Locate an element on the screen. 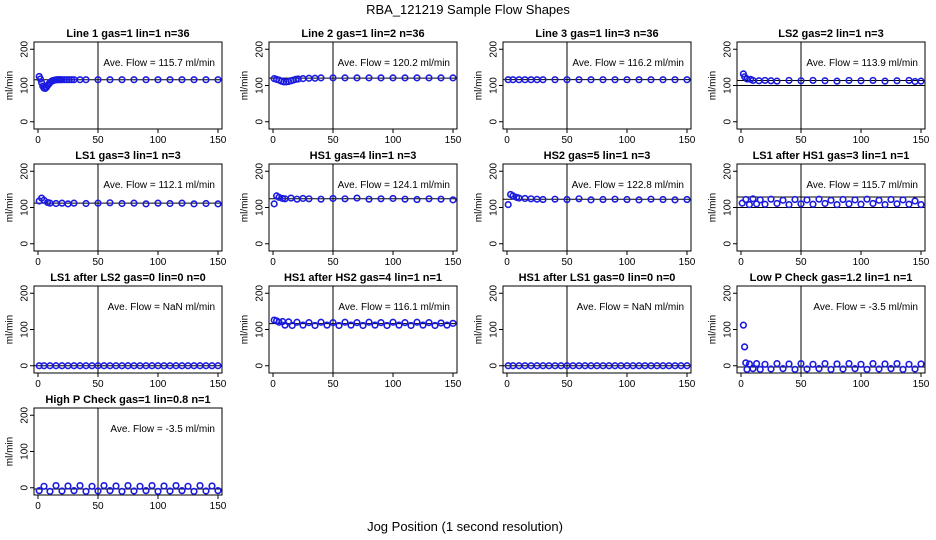 The width and height of the screenshot is (936, 540). plot-frame is located at coordinates (363, 85).